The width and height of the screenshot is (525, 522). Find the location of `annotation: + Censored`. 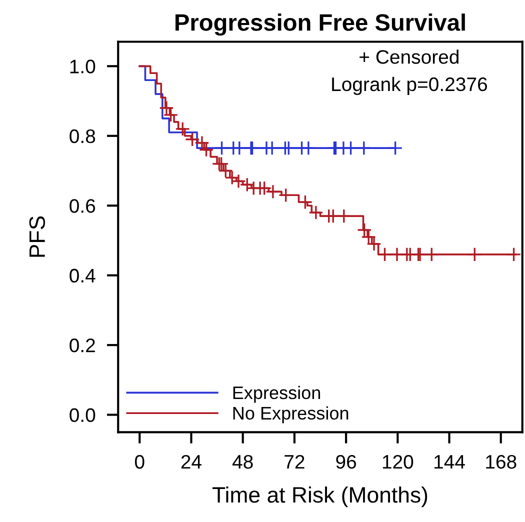

annotation: + Censored is located at coordinates (409, 57).